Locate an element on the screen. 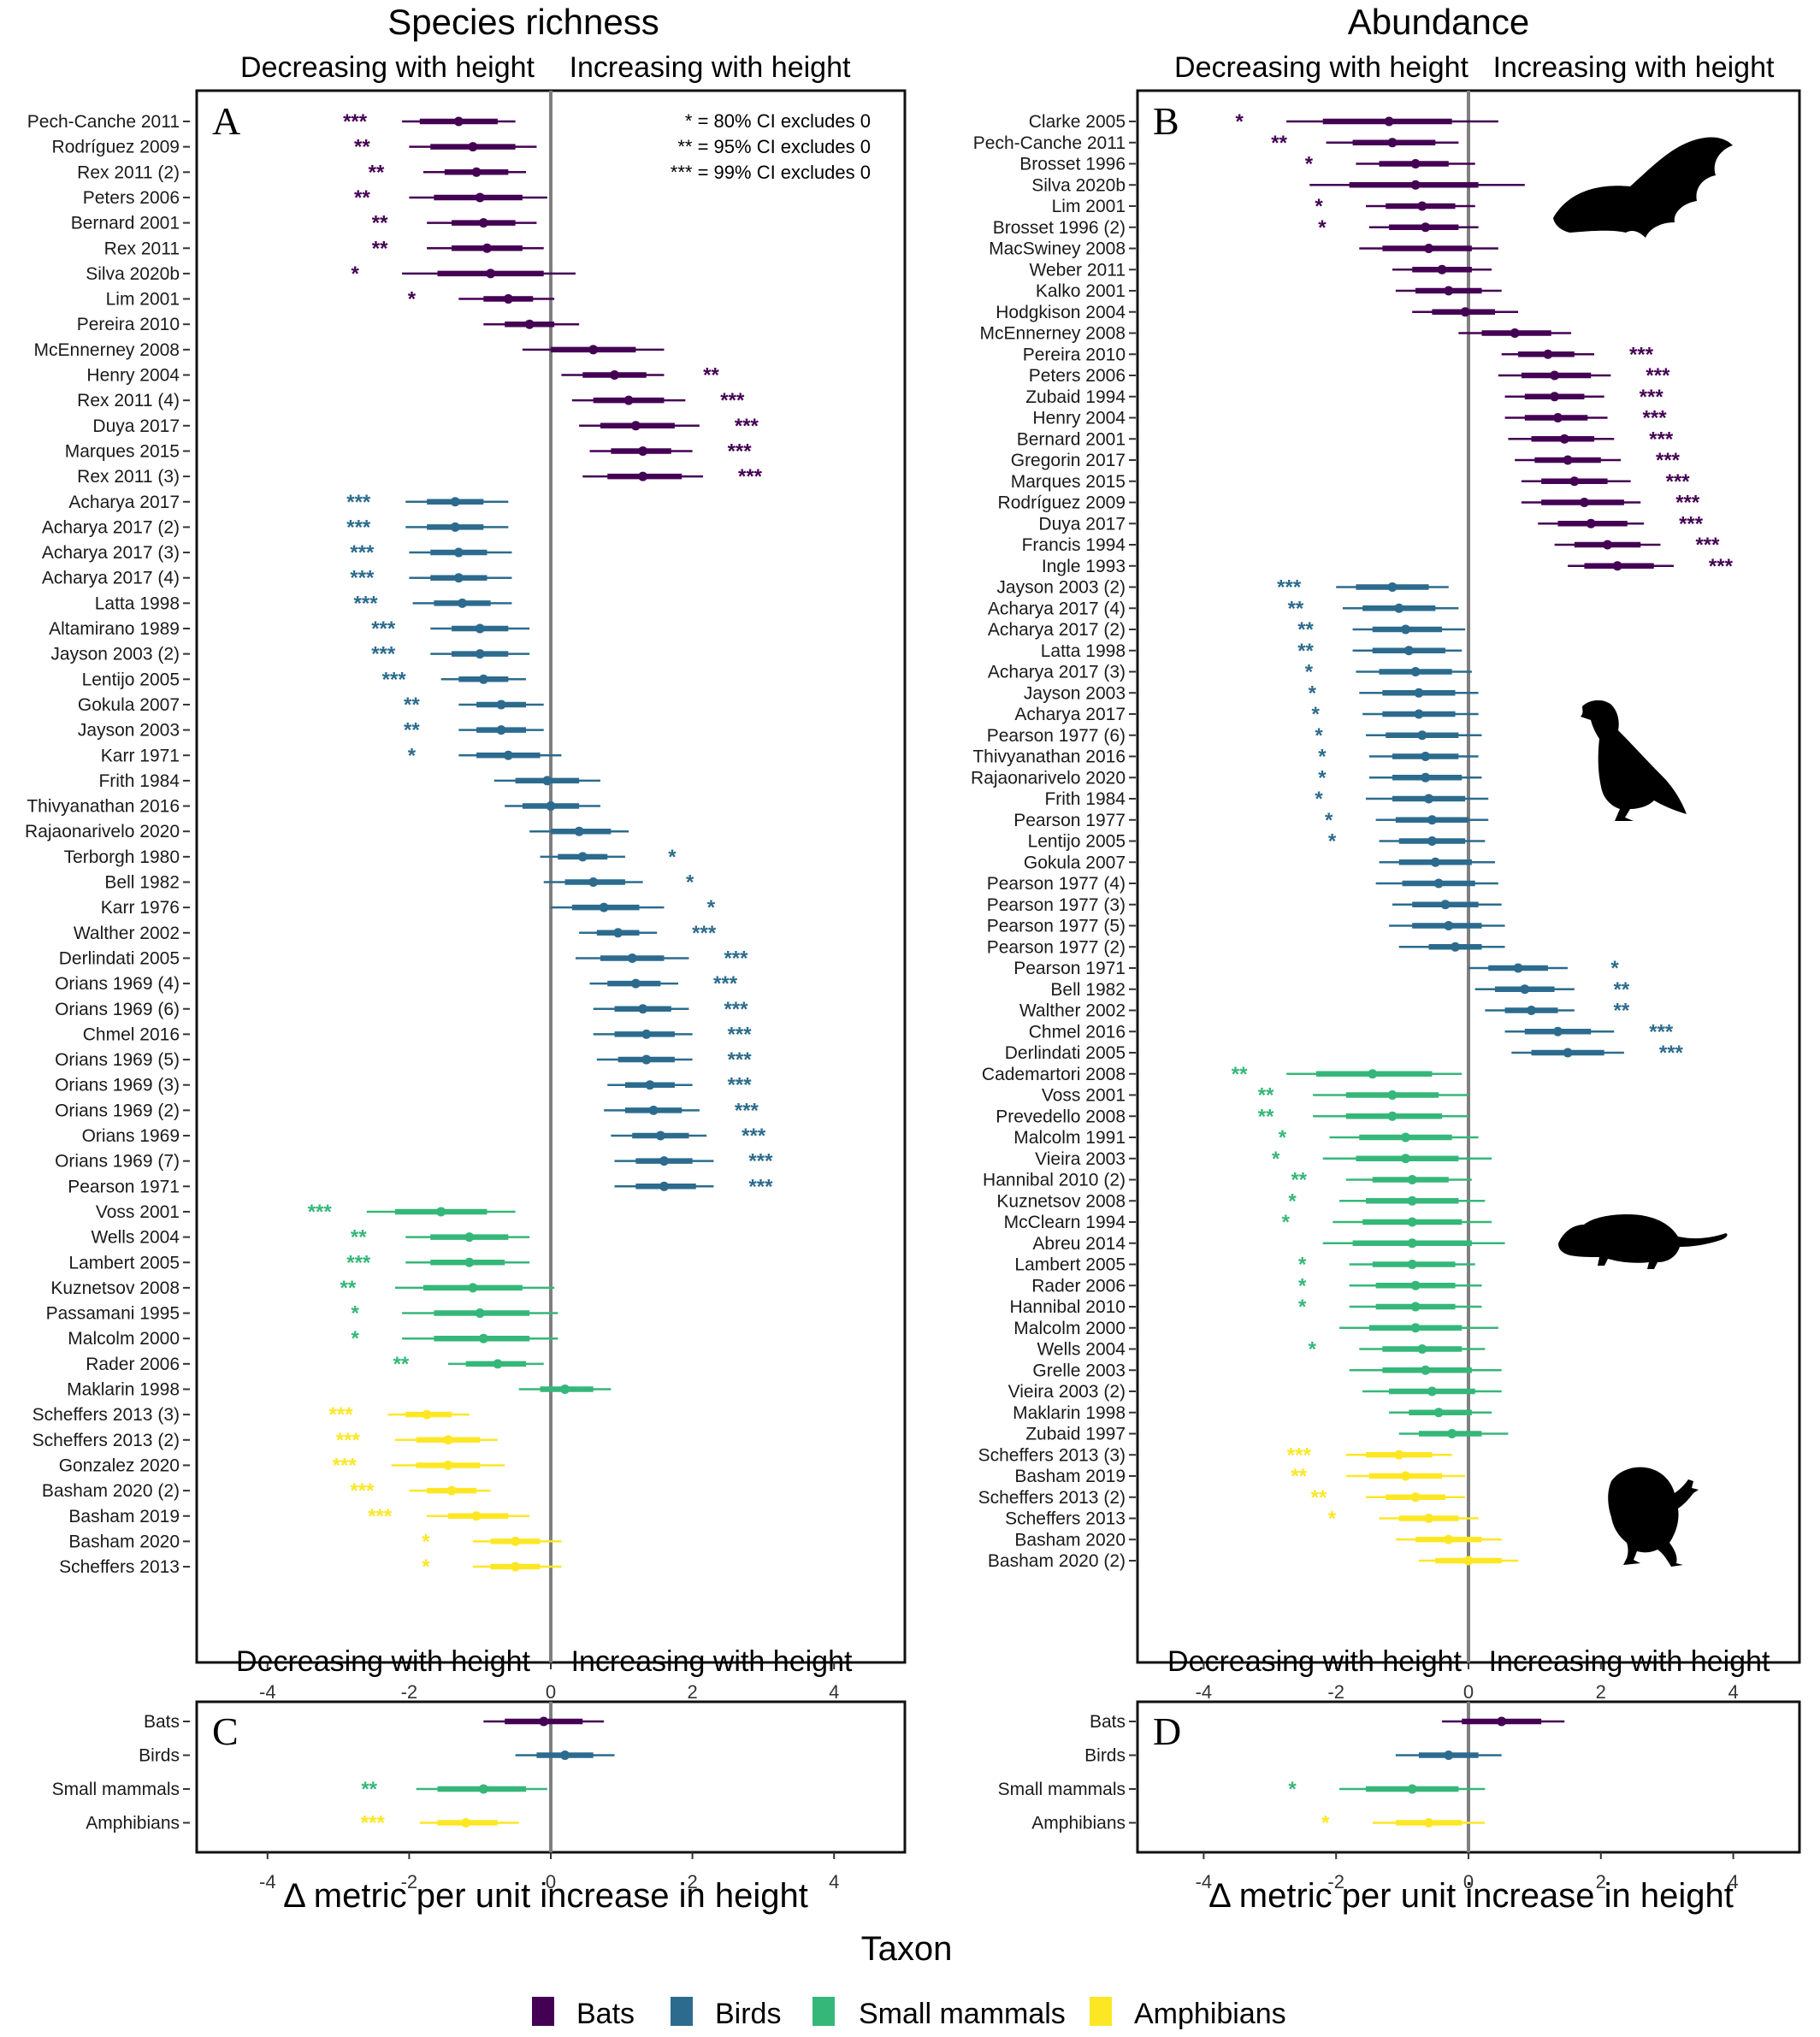 The image size is (1820, 2037). panel-b-lentijo-2005-stars: * is located at coordinates (1332, 842).